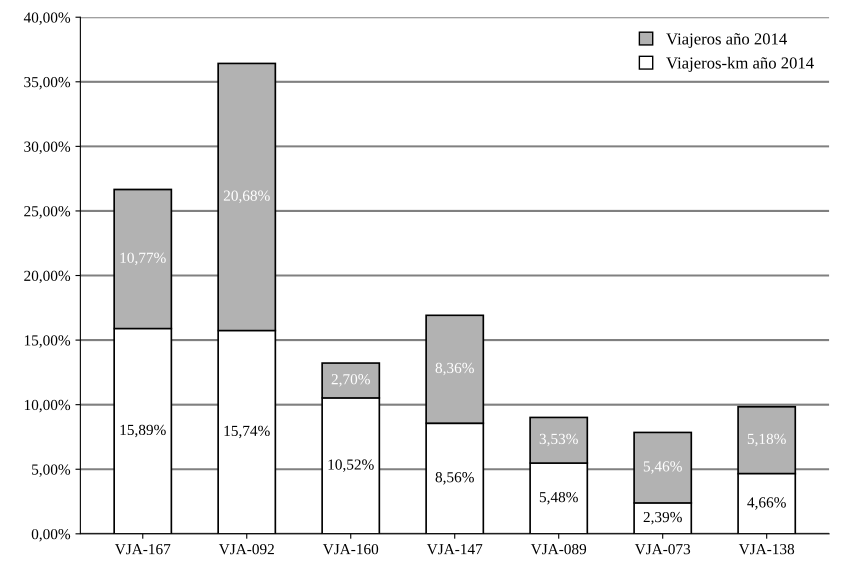 Image resolution: width=846 pixels, height=574 pixels. Describe the element at coordinates (47, 277) in the screenshot. I see `y-tick-label: 20,00%` at that location.